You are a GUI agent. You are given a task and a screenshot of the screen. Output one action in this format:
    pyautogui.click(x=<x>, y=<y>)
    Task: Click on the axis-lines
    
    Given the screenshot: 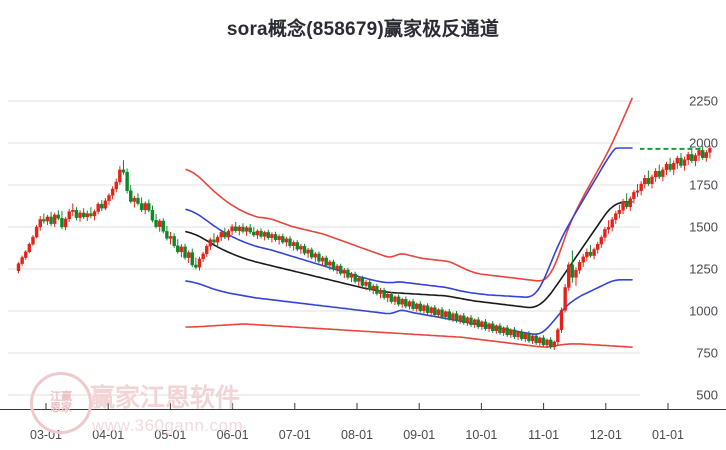 What is the action you would take?
    pyautogui.click(x=363, y=406)
    